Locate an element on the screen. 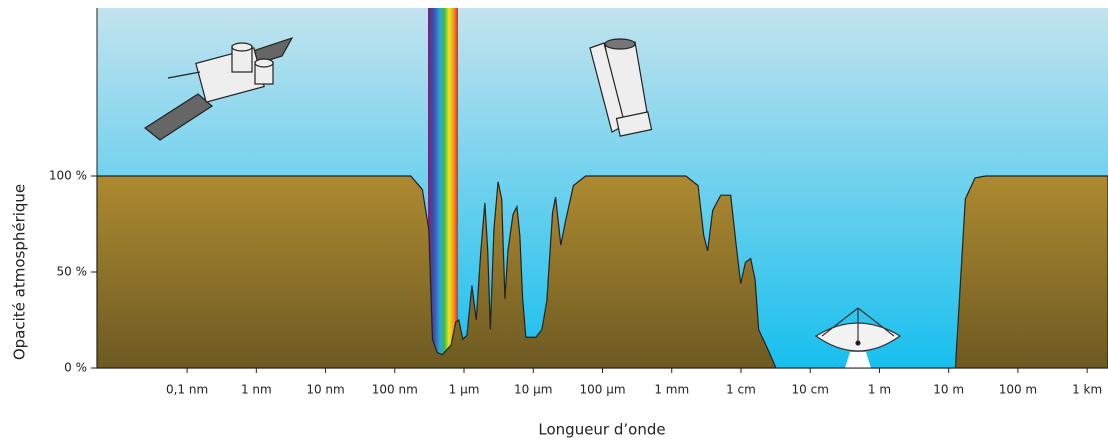 Image resolution: width=1108 pixels, height=442 pixels. x-tick-label: 0,1 nm is located at coordinates (187, 390).